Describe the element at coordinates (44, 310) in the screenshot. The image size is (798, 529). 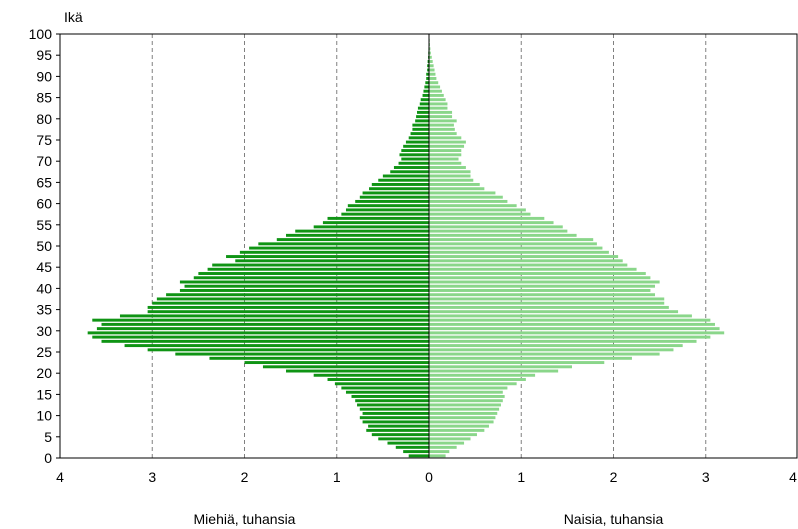
I see `y-tick-label: 35` at that location.